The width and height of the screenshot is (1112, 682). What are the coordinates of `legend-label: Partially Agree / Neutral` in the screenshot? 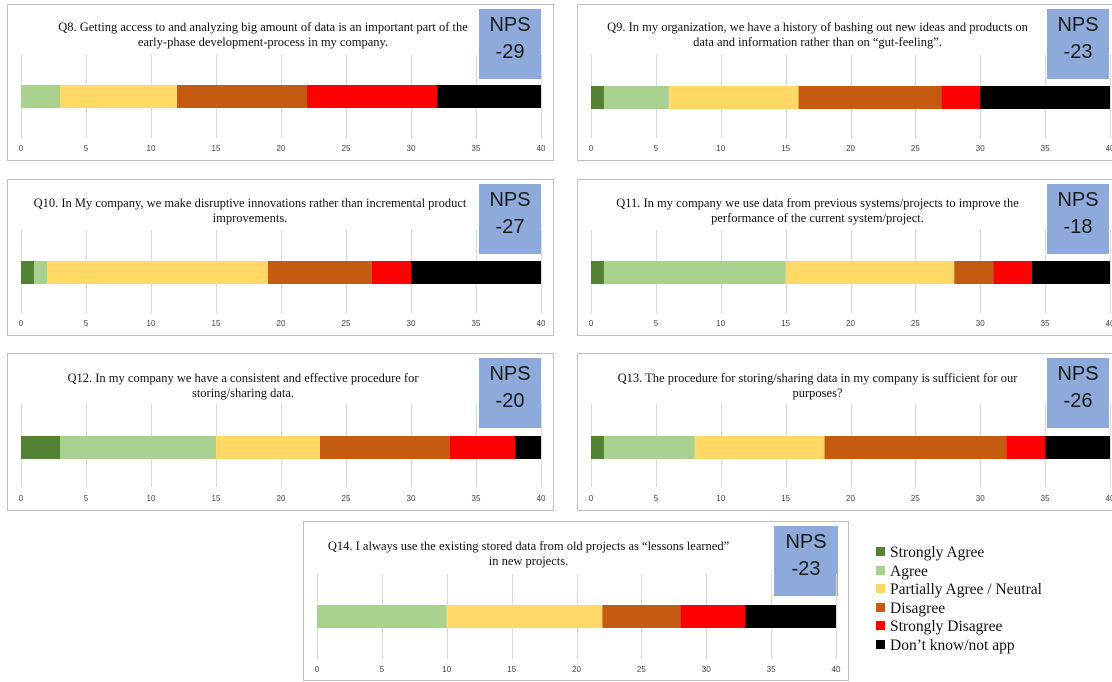 It's located at (966, 589).